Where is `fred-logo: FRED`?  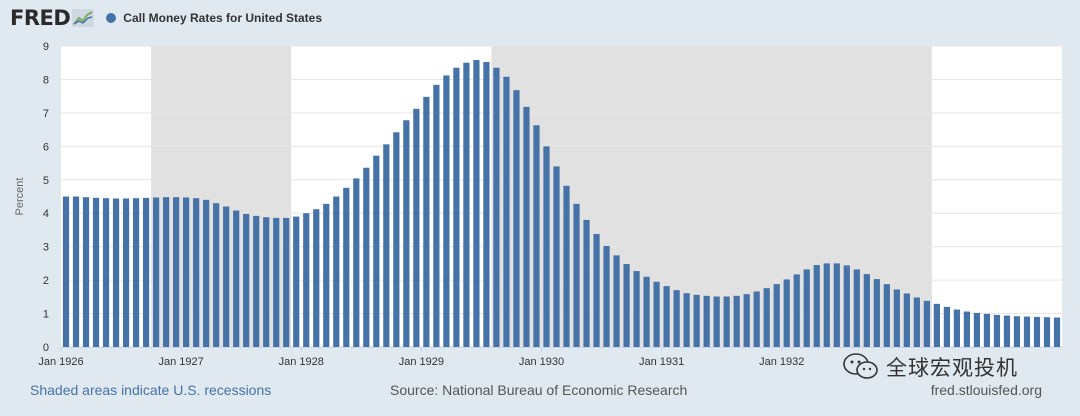 fred-logo: FRED is located at coordinates (40, 17).